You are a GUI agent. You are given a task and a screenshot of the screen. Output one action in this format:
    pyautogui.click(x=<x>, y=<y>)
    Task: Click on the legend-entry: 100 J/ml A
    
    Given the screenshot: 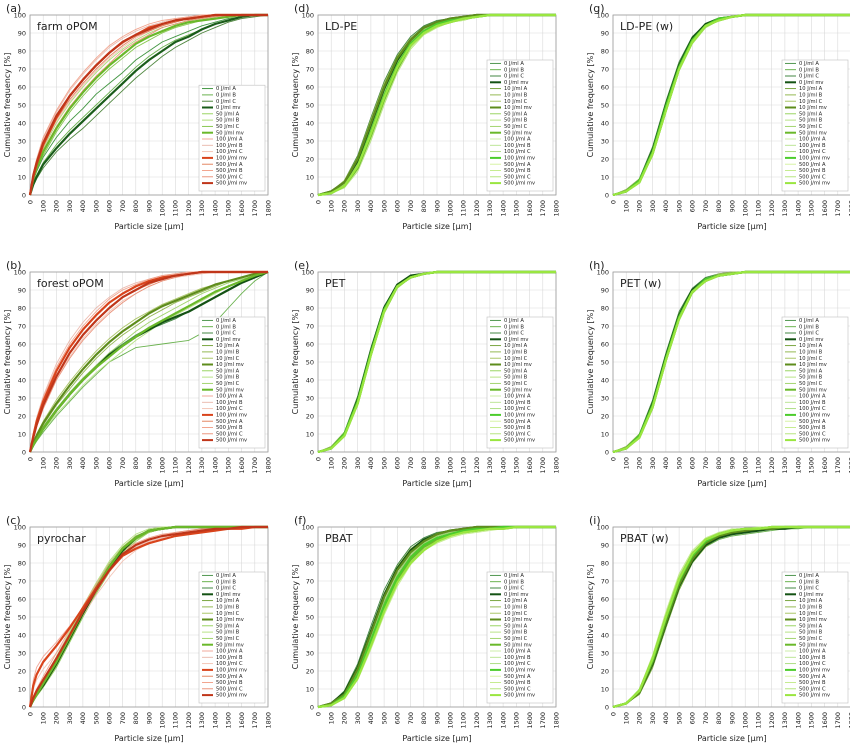 What is the action you would take?
    pyautogui.click(x=517, y=397)
    